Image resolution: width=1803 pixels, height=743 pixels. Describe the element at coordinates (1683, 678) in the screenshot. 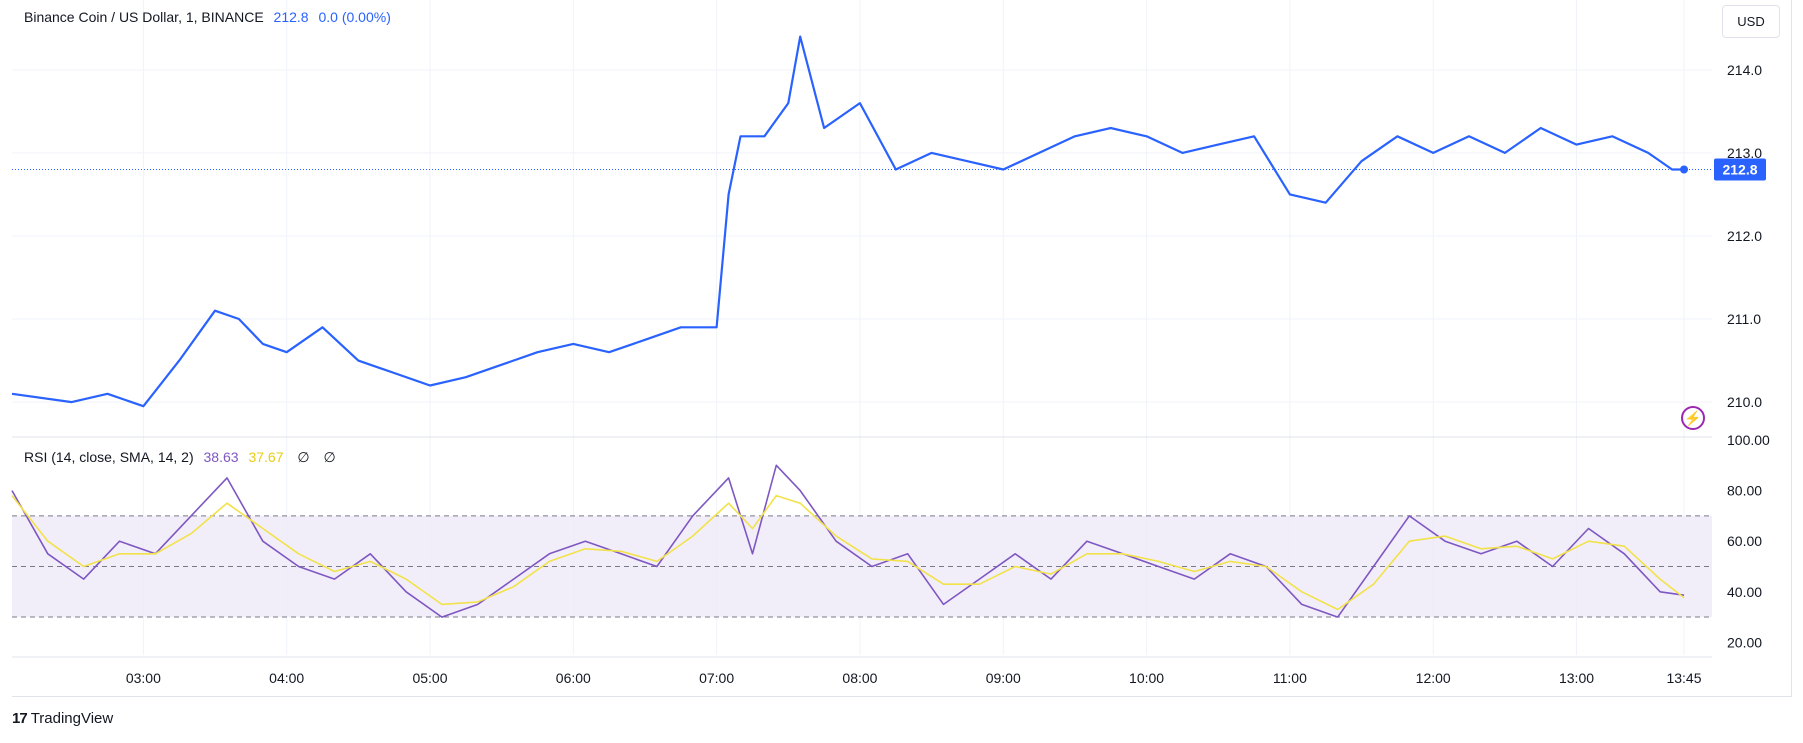

I see `time-axis-label: 13:45` at that location.